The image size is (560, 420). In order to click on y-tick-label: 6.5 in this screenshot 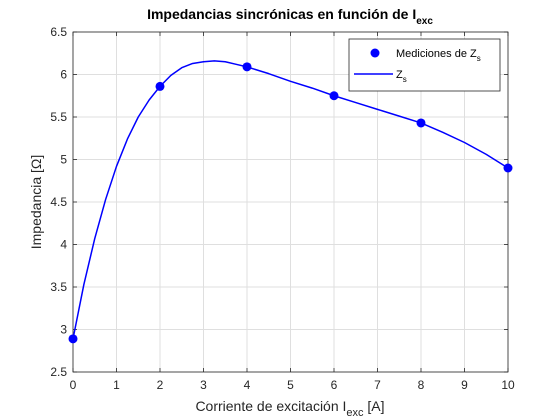, I will do `click(58, 32)`.